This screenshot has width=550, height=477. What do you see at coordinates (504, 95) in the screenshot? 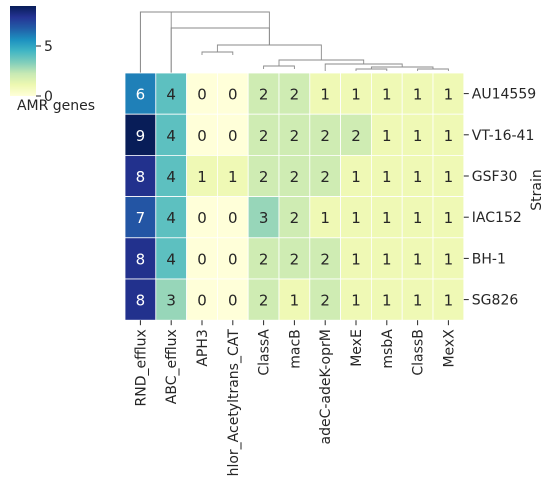
I see `row-label: AU14559` at bounding box center [504, 95].